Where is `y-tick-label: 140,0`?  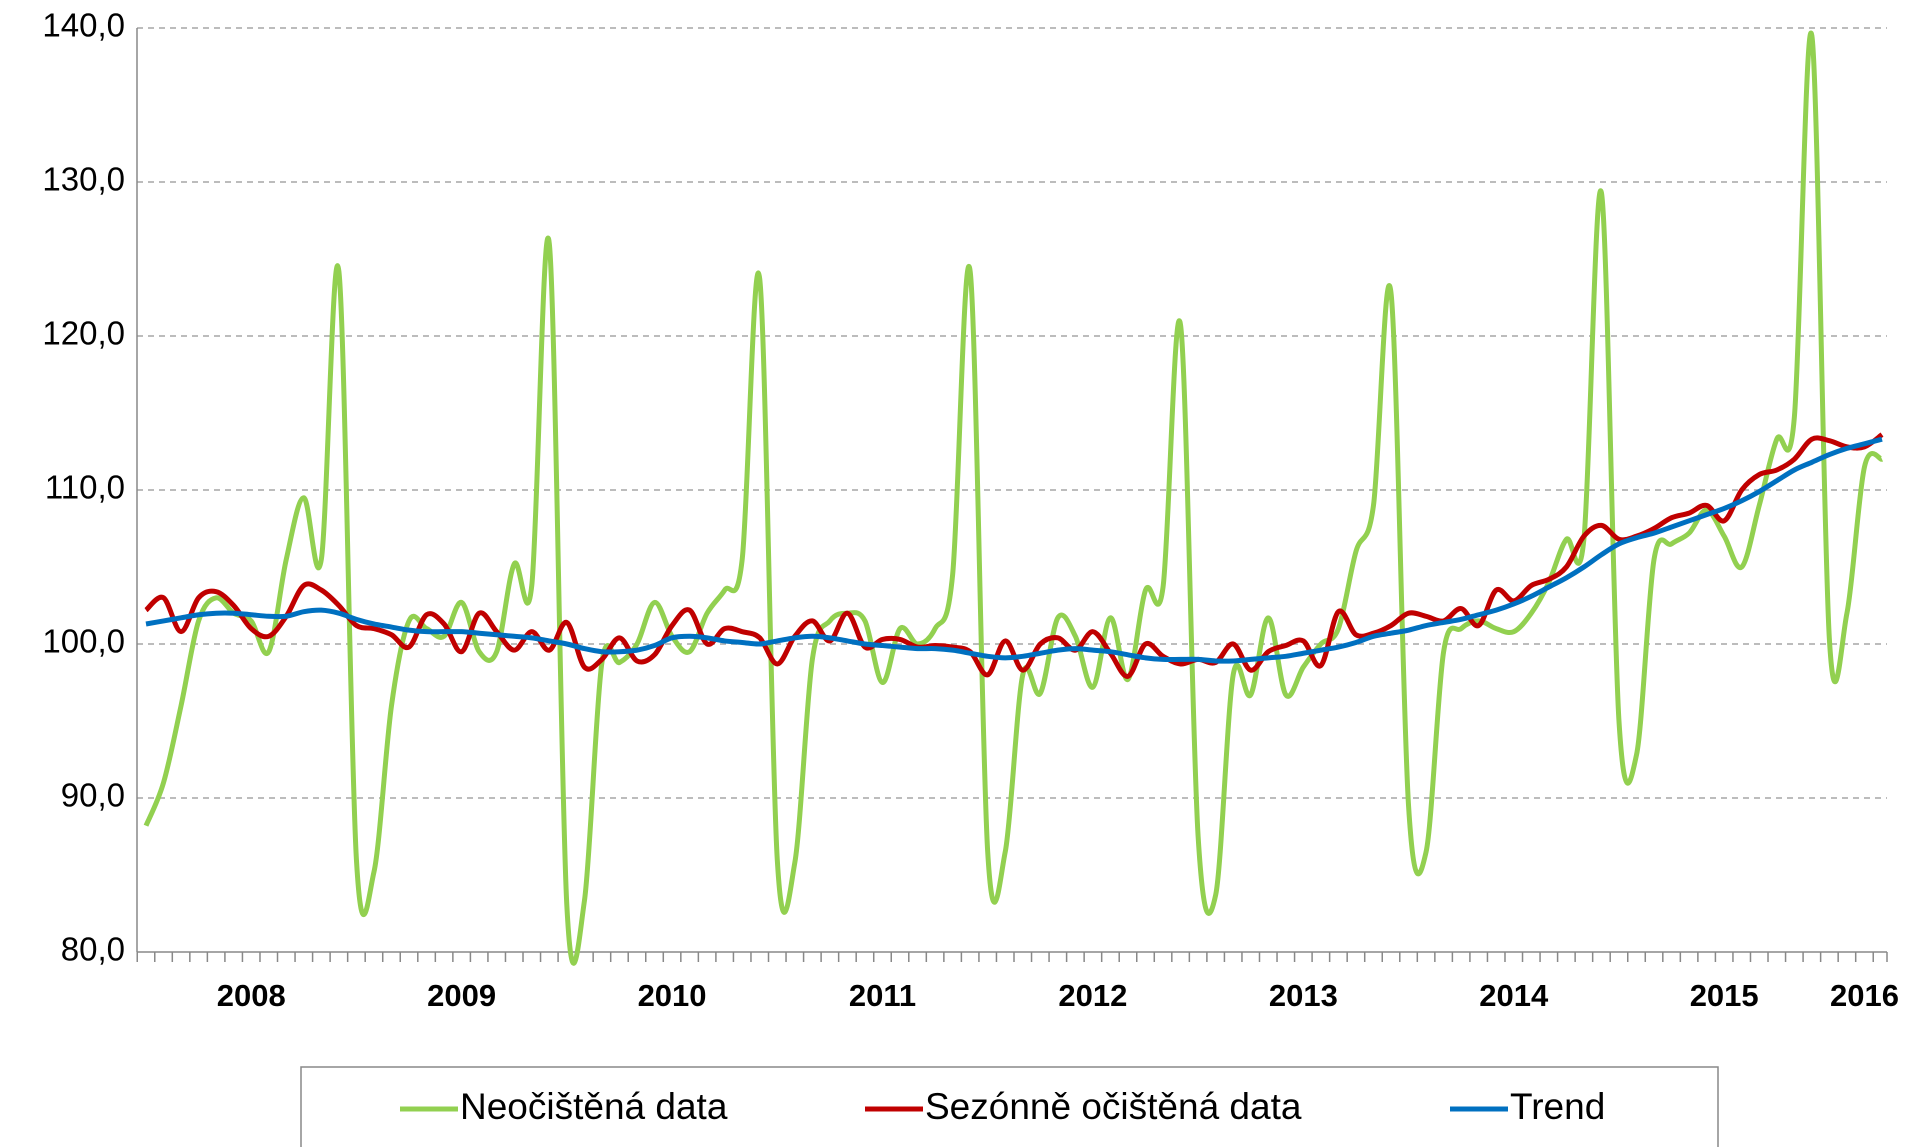
y-tick-label: 140,0 is located at coordinates (83, 25).